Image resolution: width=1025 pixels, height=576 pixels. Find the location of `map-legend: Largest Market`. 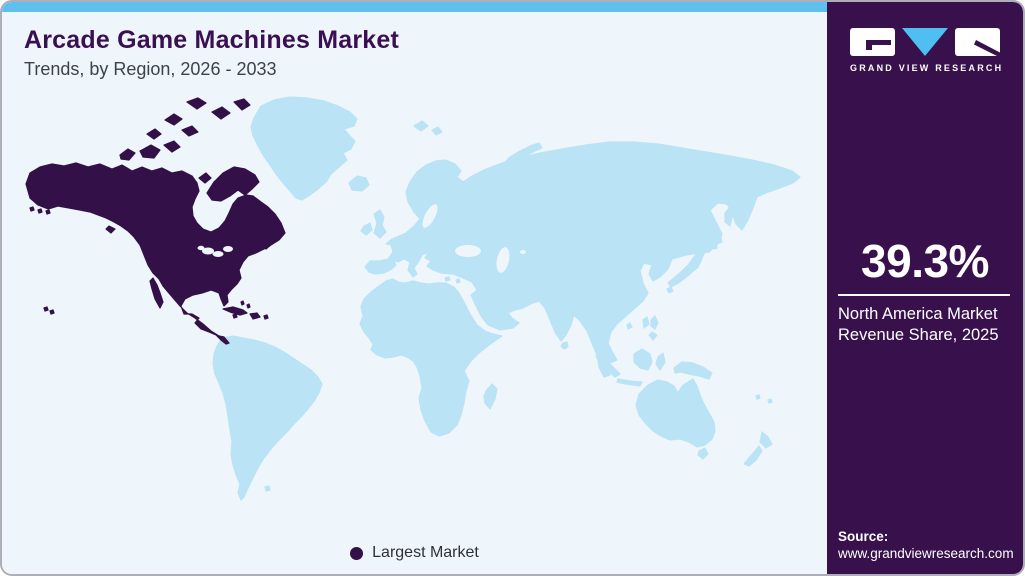

map-legend: Largest Market is located at coordinates (414, 553).